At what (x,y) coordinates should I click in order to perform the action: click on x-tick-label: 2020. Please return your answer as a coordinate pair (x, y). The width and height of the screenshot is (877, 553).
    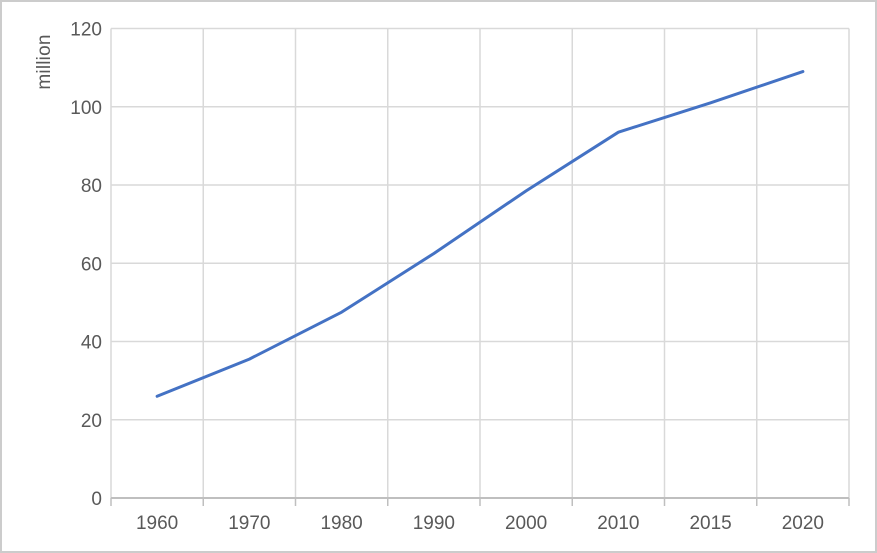
    Looking at the image, I should click on (803, 523).